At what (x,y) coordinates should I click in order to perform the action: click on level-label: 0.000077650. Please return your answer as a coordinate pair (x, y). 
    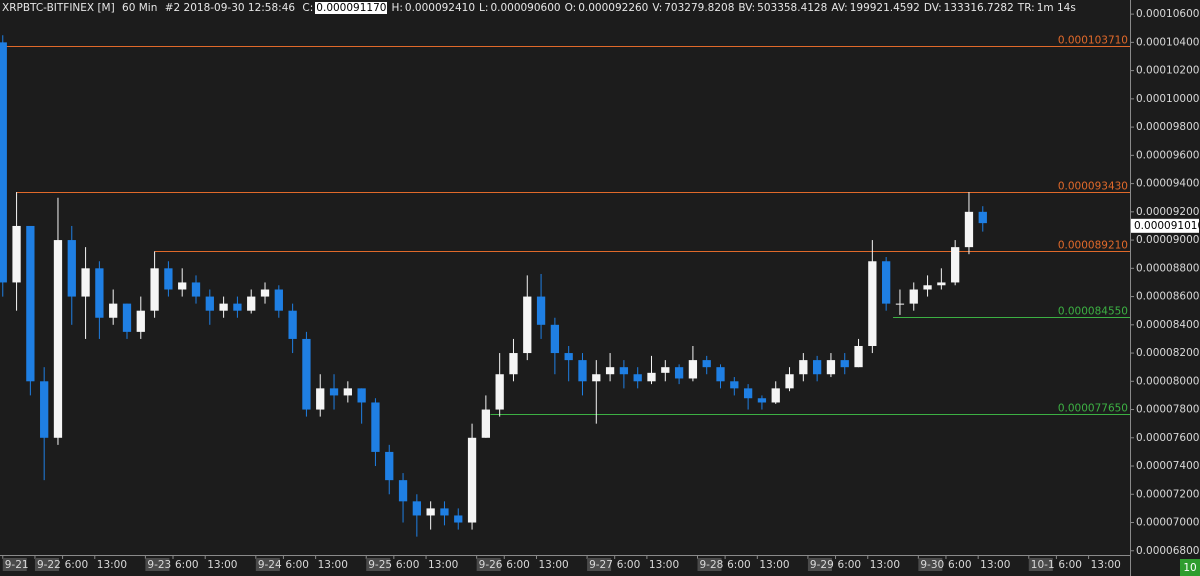
    Looking at the image, I should click on (1093, 409).